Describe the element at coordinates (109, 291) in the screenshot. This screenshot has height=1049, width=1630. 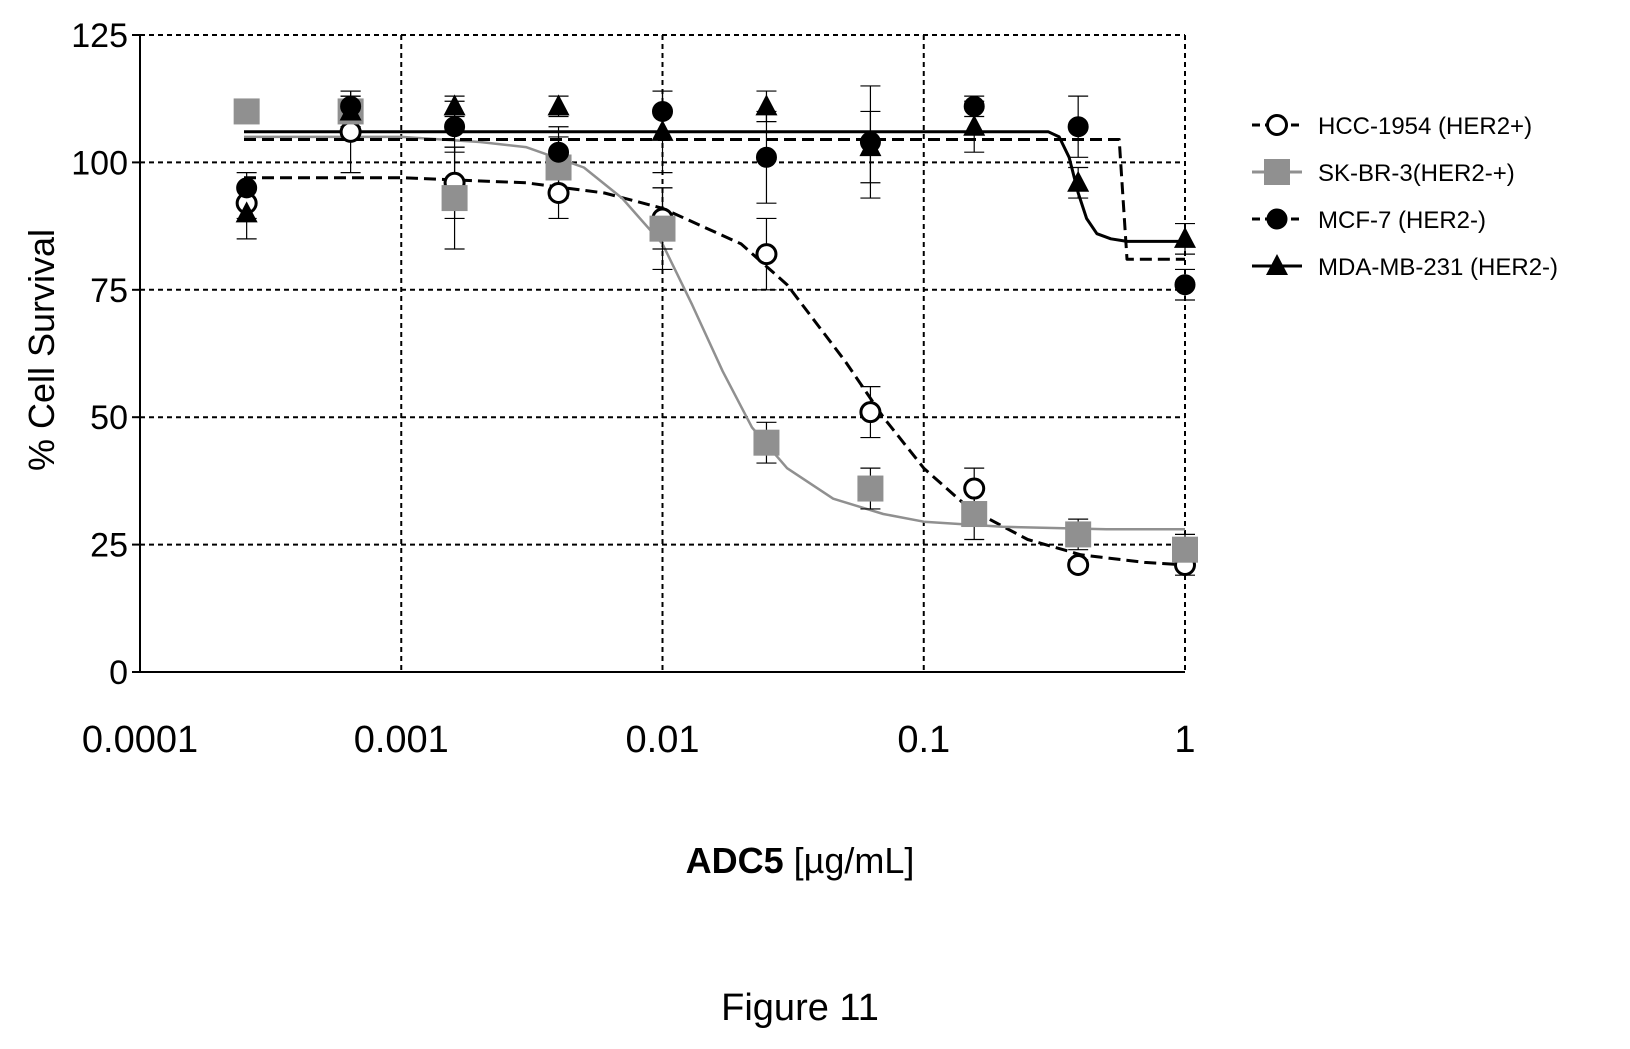
I see `y-tick-label: 75` at that location.